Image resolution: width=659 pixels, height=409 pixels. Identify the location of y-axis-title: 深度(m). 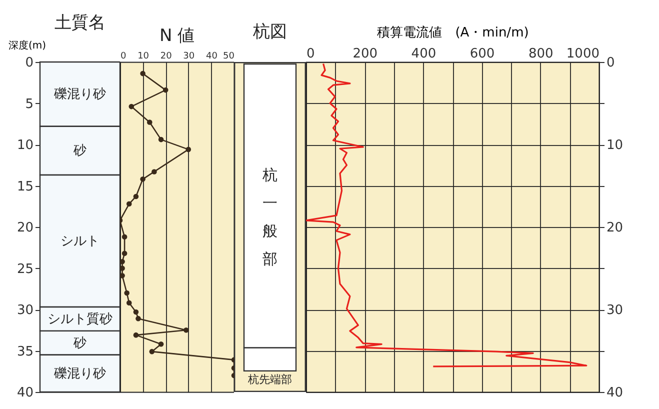
(27, 46).